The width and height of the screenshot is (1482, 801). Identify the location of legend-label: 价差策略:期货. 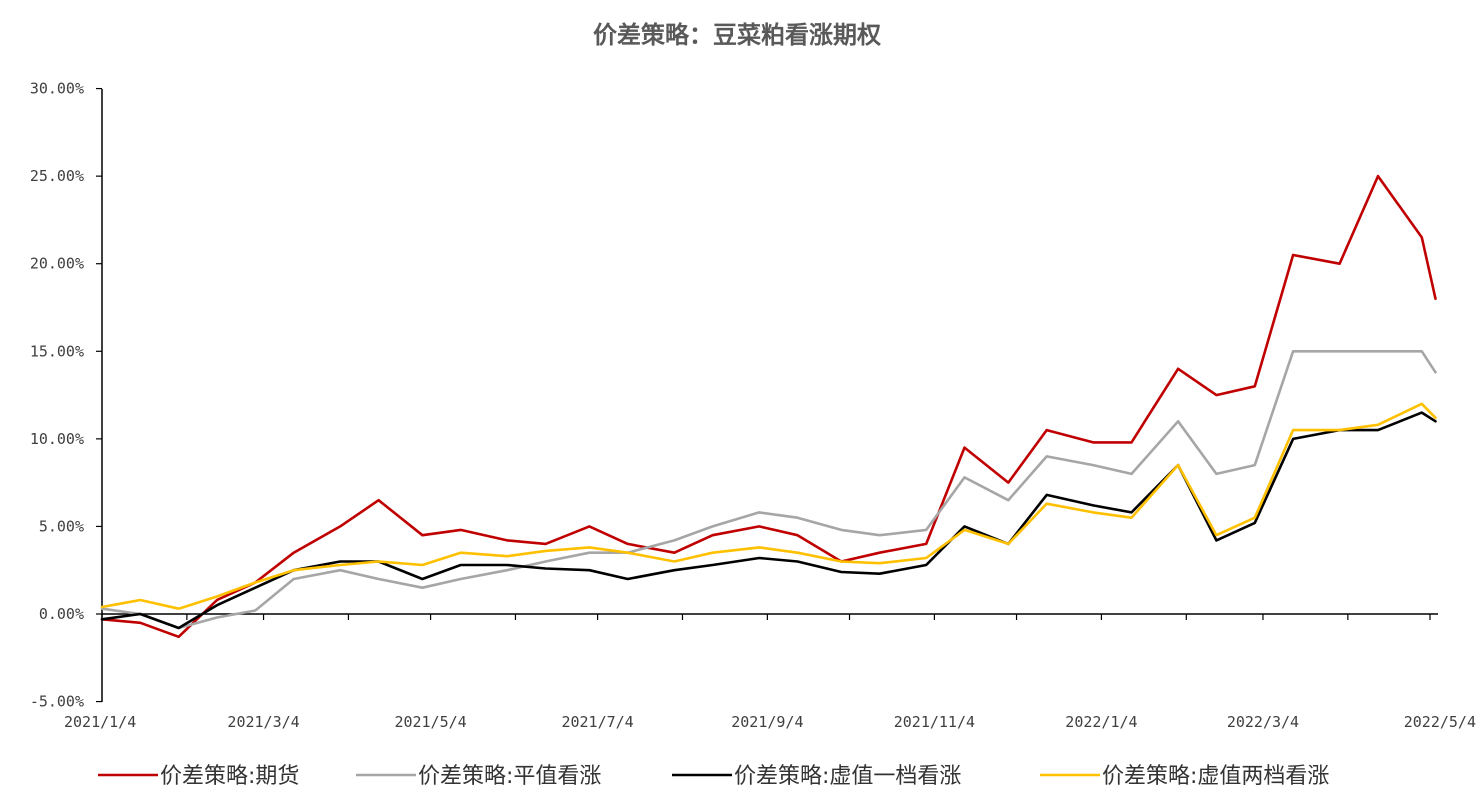
(229, 776).